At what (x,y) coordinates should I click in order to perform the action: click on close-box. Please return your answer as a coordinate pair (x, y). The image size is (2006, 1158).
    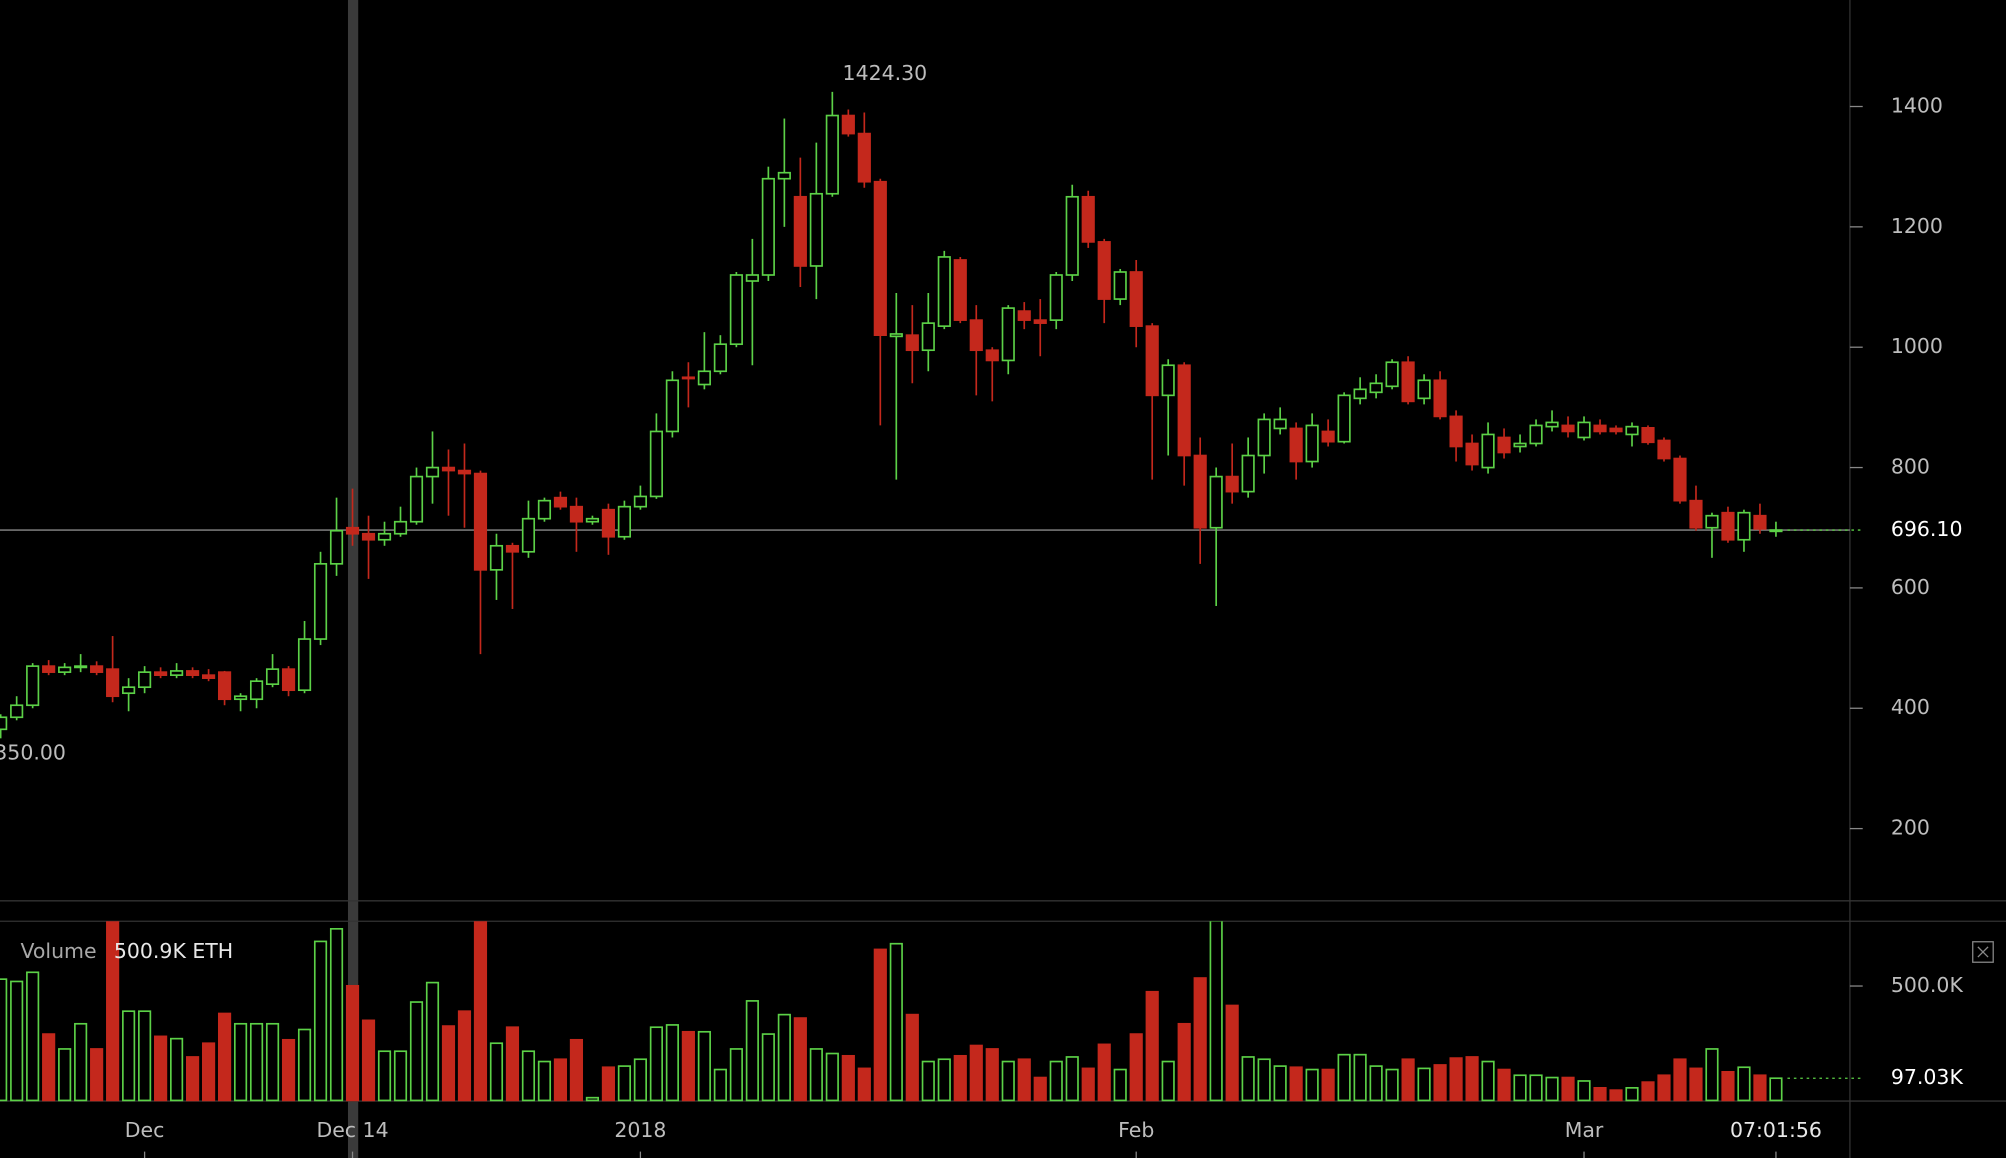
    Looking at the image, I should click on (1983, 952).